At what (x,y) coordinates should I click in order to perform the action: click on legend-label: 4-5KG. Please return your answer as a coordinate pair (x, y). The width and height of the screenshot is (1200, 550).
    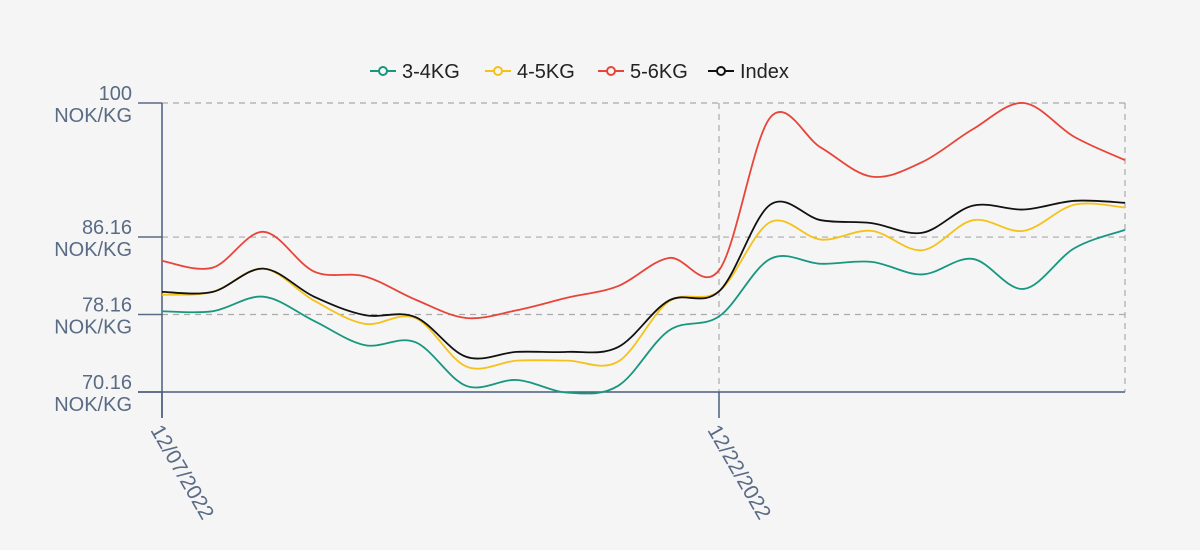
    Looking at the image, I should click on (546, 72).